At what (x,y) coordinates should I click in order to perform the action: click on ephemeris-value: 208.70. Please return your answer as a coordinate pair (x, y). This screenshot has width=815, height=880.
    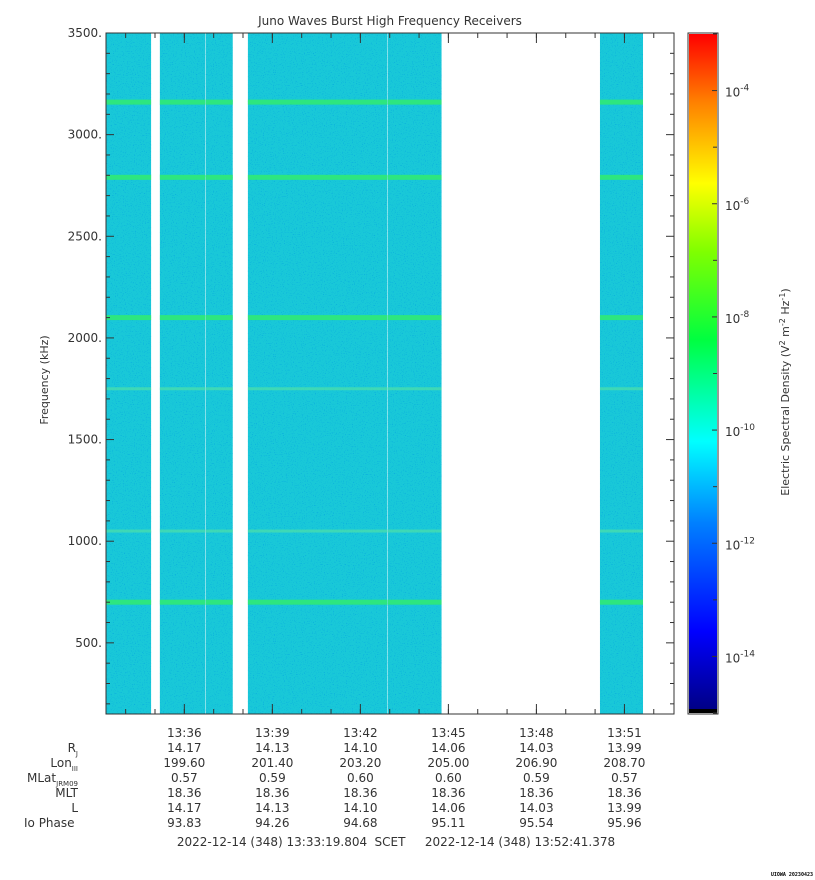
    Looking at the image, I should click on (624, 763).